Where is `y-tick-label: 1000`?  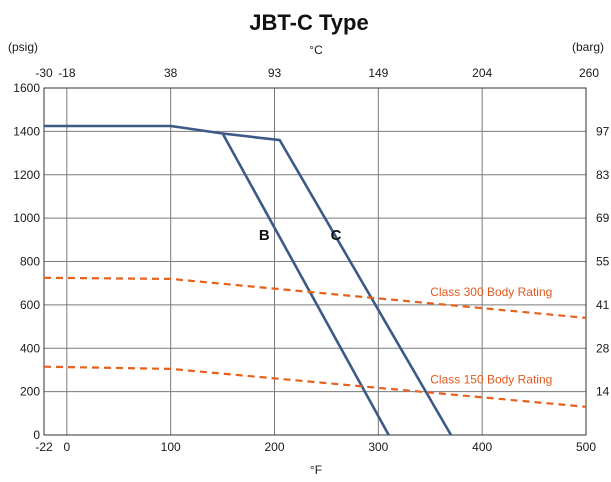 y-tick-label: 1000 is located at coordinates (26, 218).